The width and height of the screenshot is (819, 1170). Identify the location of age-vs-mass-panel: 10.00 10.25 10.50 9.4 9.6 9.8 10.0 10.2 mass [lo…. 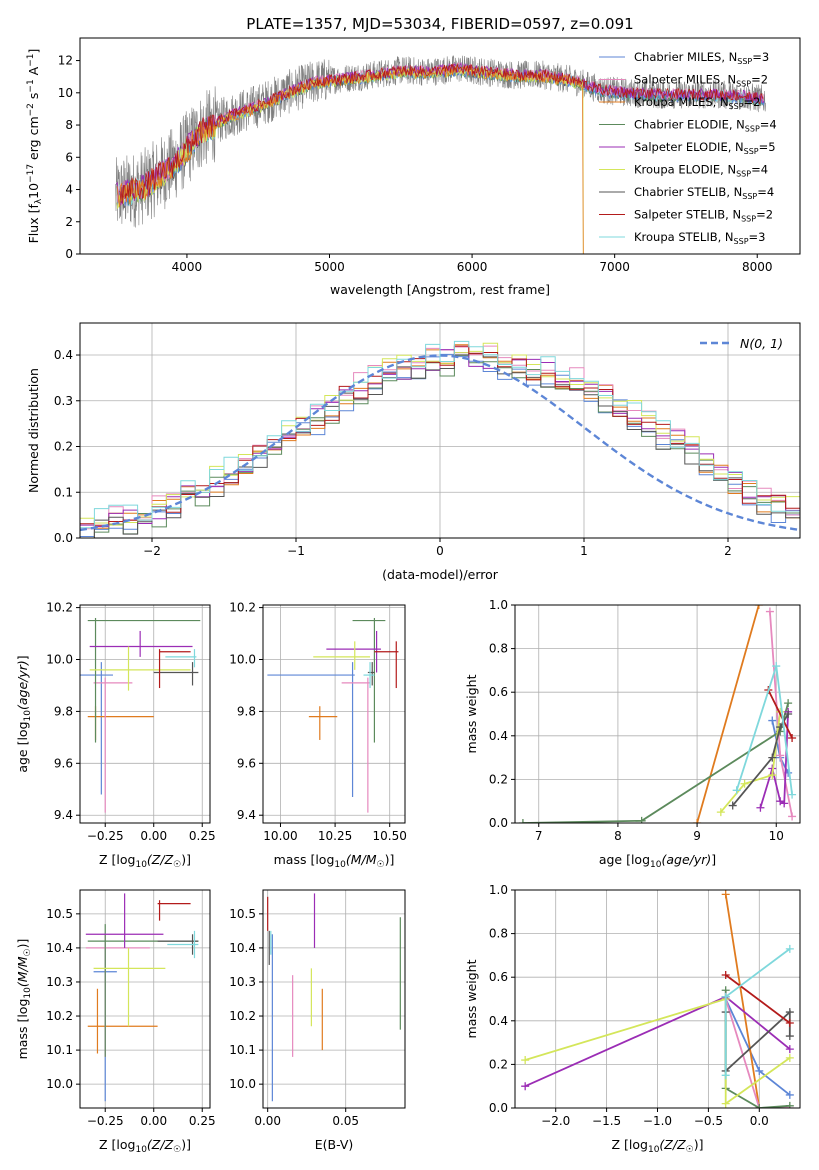
(318, 735).